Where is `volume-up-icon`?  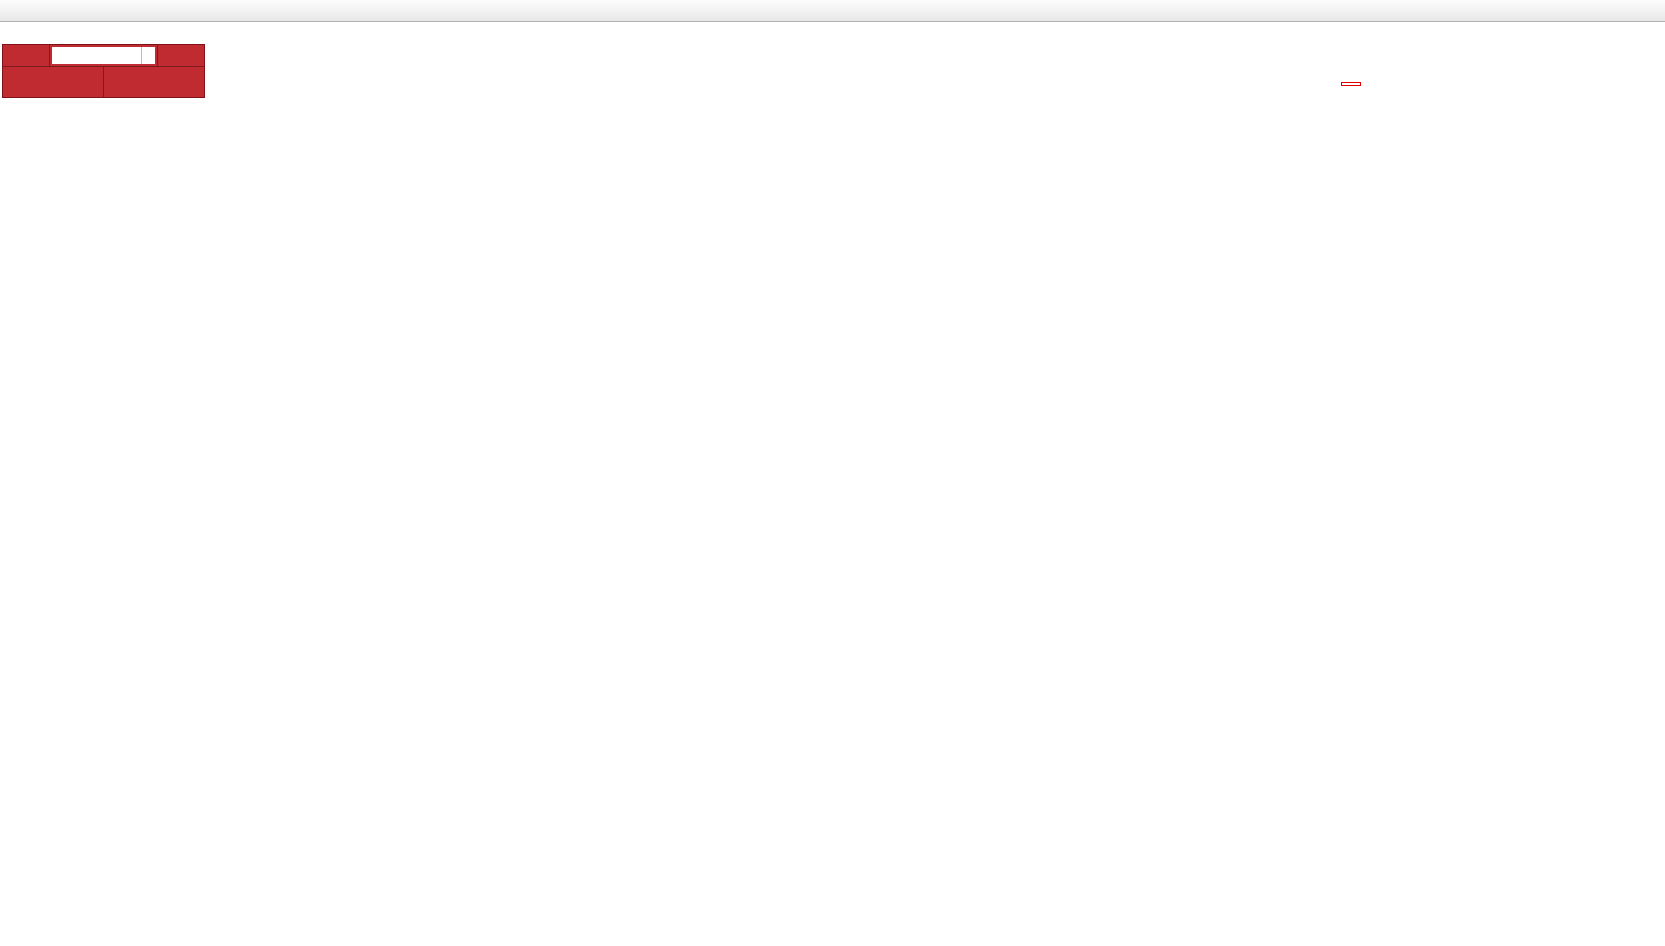 volume-up-icon is located at coordinates (148, 51).